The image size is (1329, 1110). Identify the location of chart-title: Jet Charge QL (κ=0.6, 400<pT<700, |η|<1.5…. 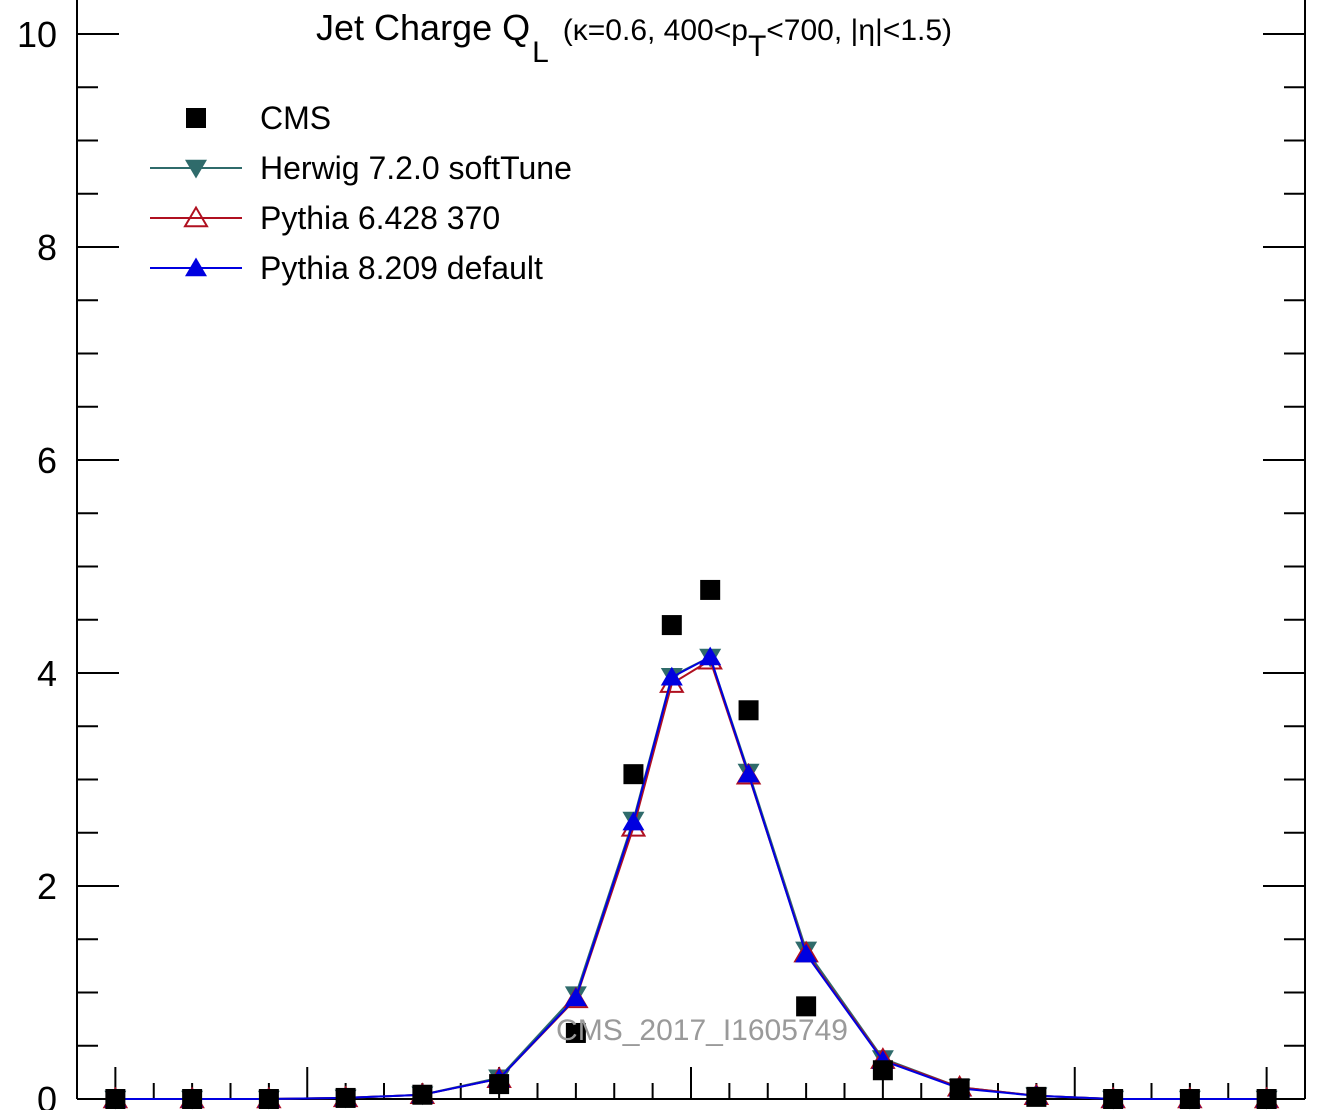
(634, 38).